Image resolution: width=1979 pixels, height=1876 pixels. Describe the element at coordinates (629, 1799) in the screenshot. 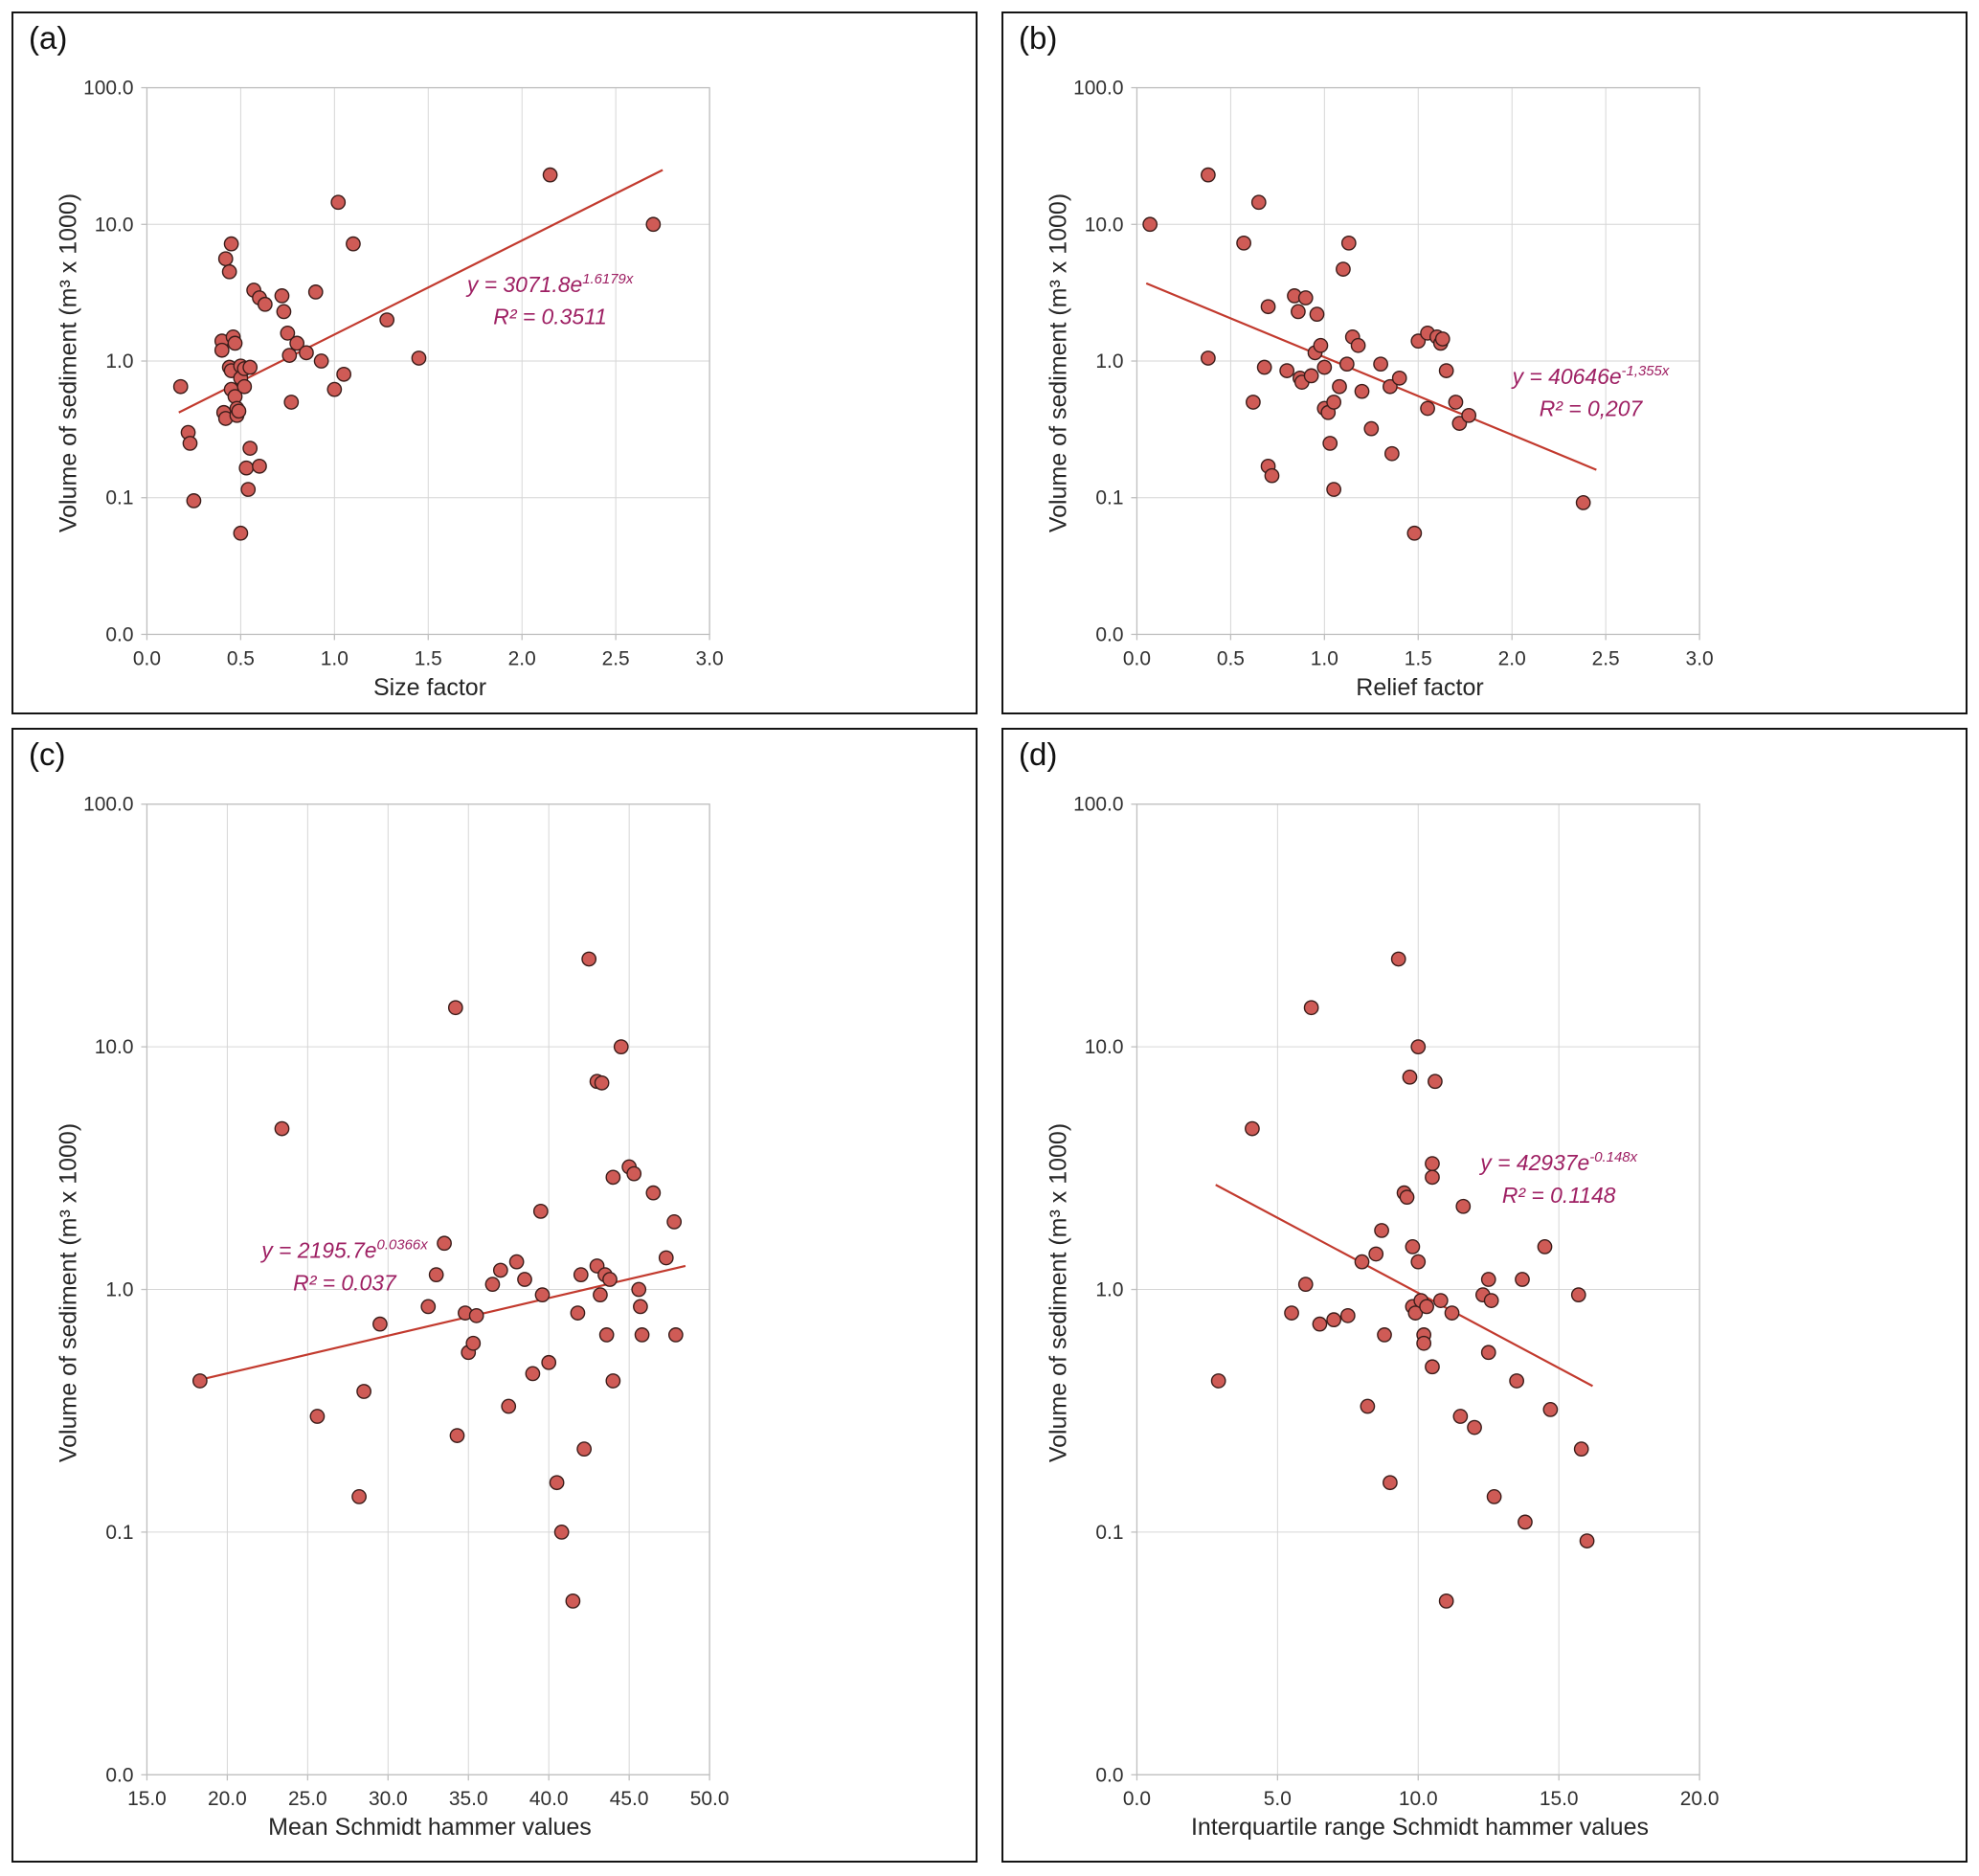

I see `svg-text: 45.0` at that location.